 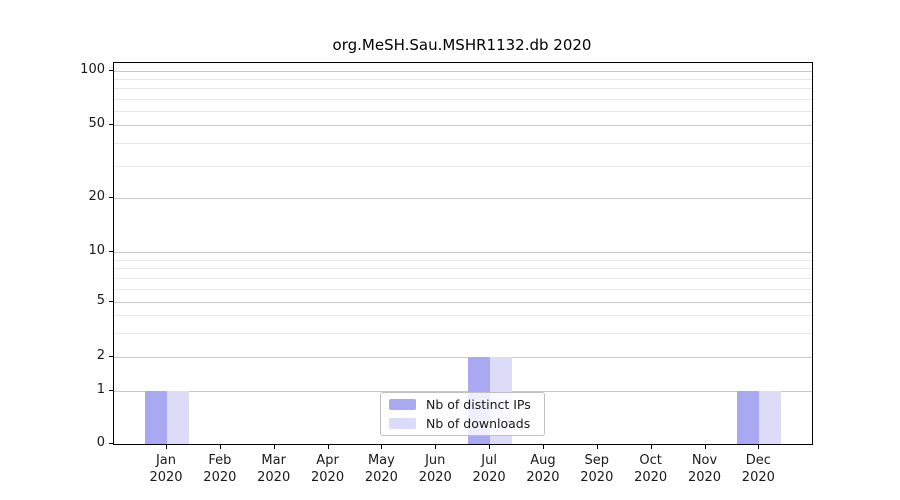 What do you see at coordinates (328, 469) in the screenshot?
I see `x-tick-label: Apr 2020` at bounding box center [328, 469].